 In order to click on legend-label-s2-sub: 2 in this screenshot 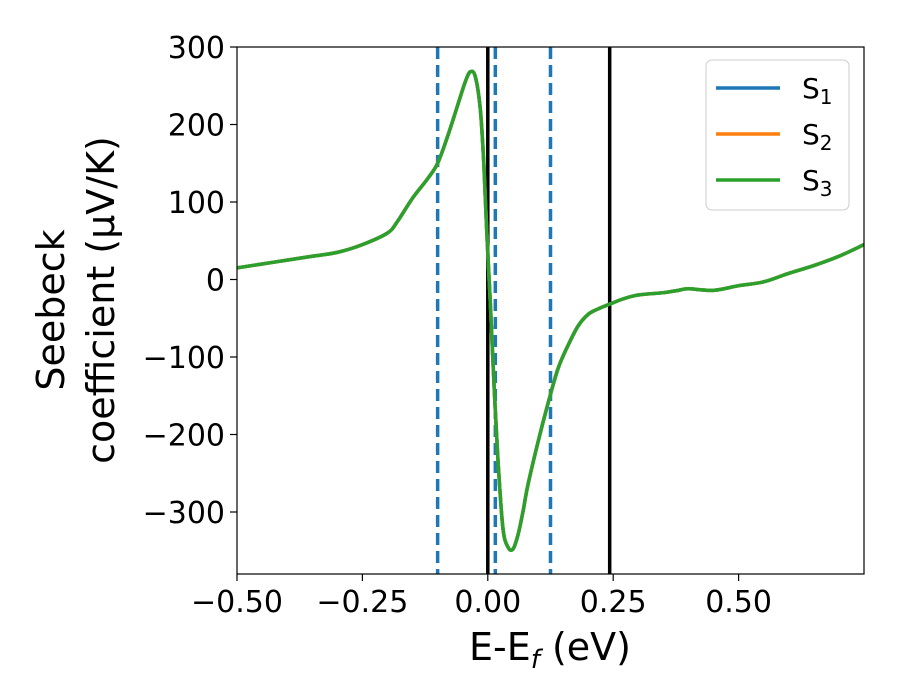, I will do `click(826, 143)`.